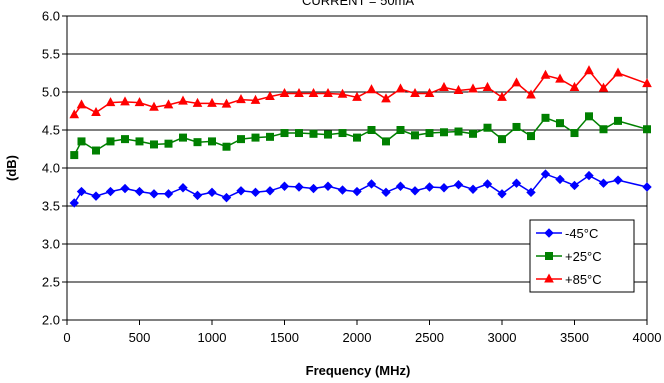  What do you see at coordinates (429, 337) in the screenshot?
I see `x-tick-label: 2500` at bounding box center [429, 337].